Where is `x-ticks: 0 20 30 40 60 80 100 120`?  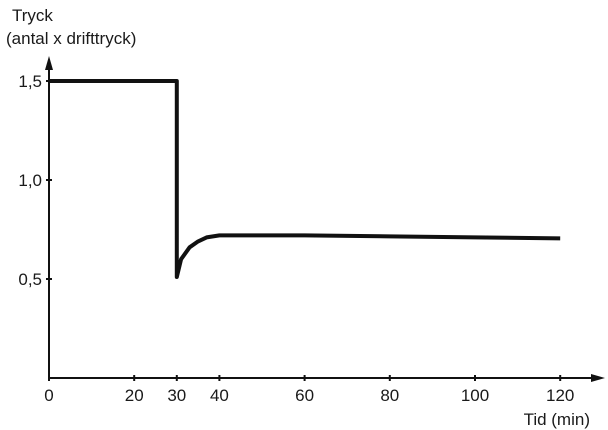 x-ticks: 0 20 30 40 60 80 100 120 is located at coordinates (309, 390).